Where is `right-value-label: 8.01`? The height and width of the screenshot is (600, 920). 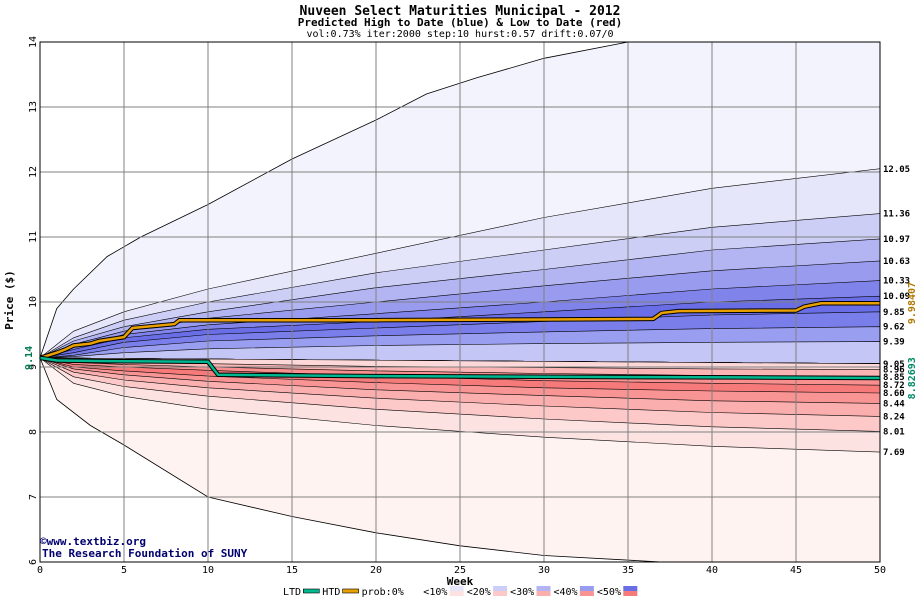 right-value-label: 8.01 is located at coordinates (894, 432).